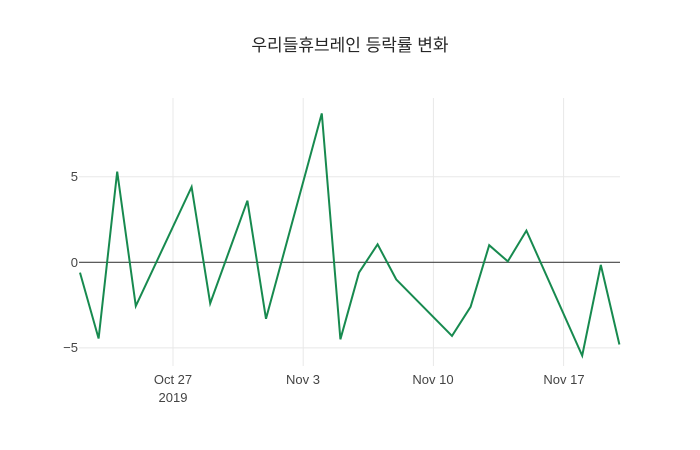 This screenshot has height=450, width=700. Describe the element at coordinates (173, 389) in the screenshot. I see `x-axis-tick-label: Oct 27 2019` at that location.